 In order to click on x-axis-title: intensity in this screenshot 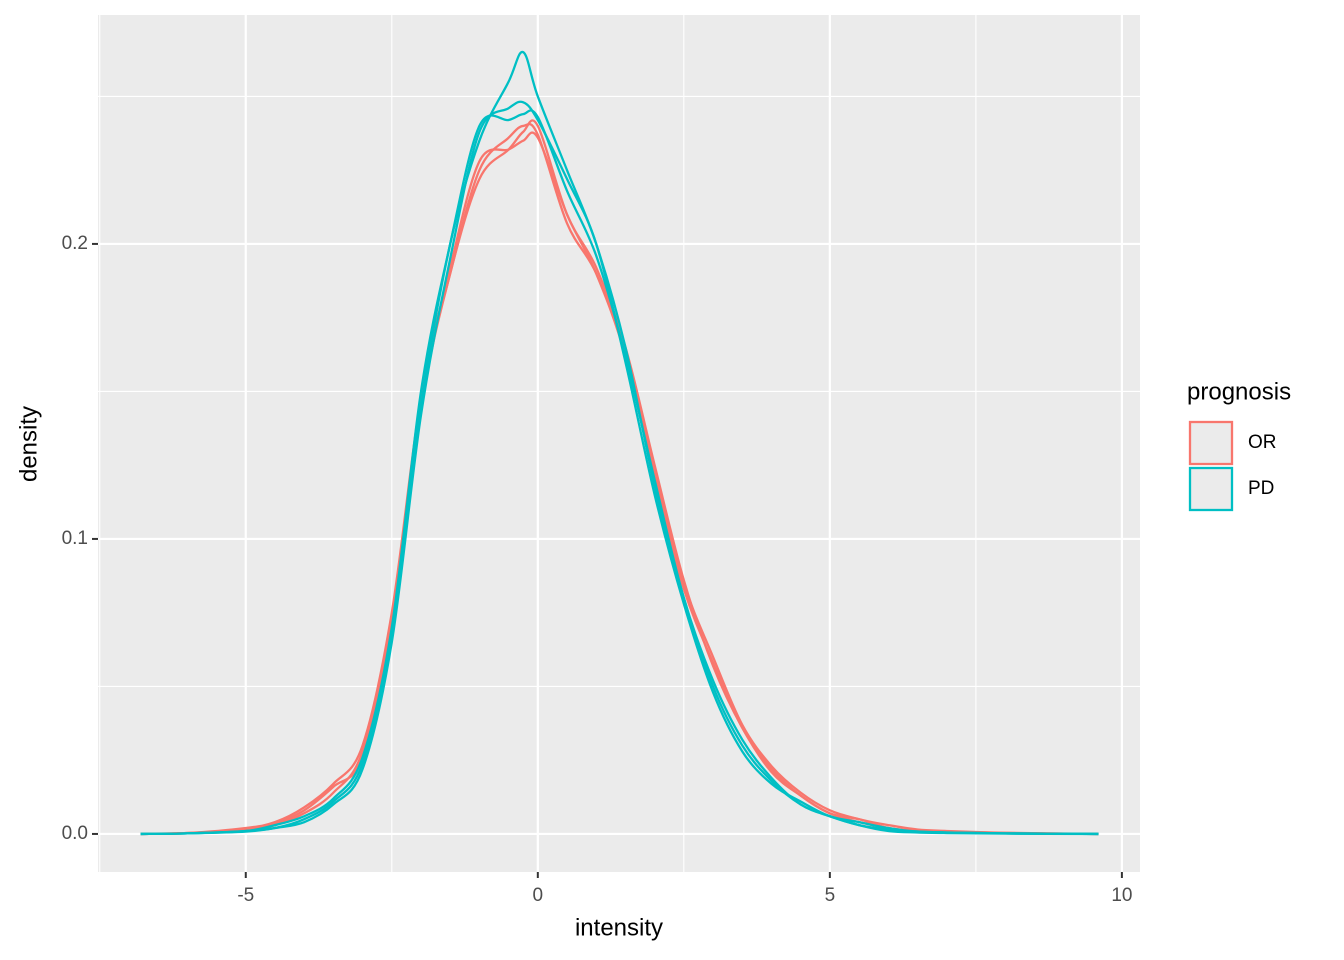, I will do `click(619, 927)`.